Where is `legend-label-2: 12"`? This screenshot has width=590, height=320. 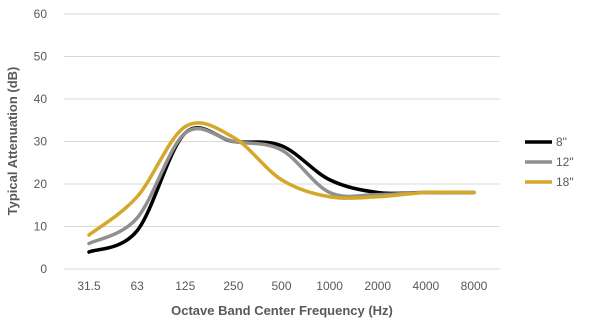
legend-label-2: 12" is located at coordinates (565, 162).